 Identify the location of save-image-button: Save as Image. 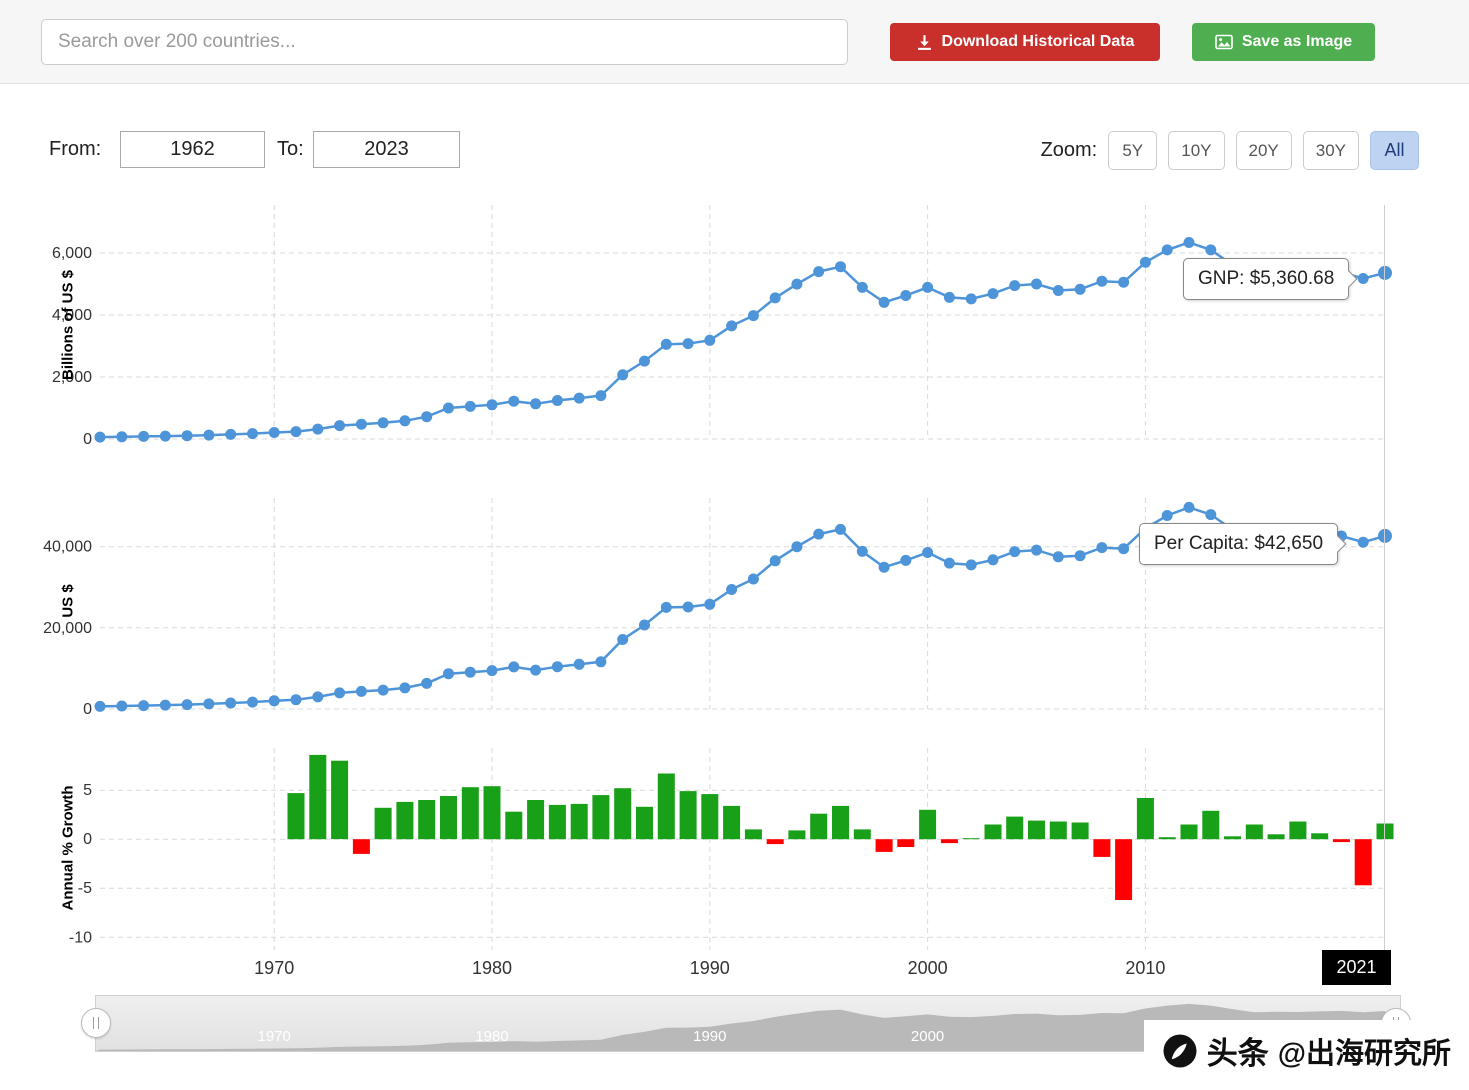
(1283, 42).